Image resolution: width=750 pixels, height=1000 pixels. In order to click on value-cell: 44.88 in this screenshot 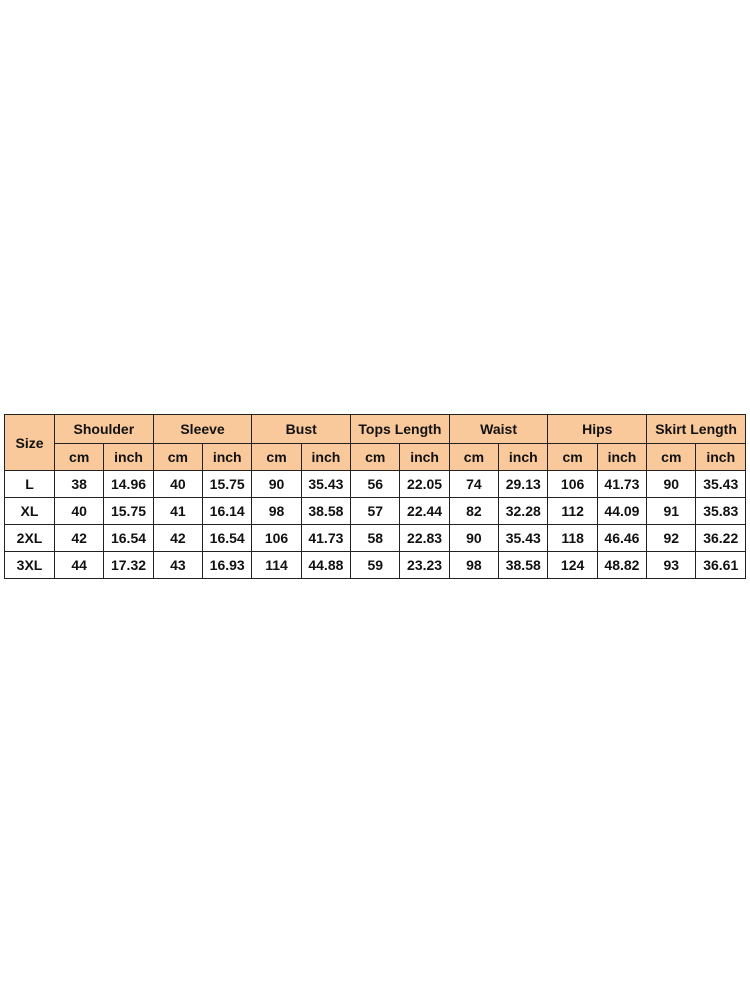, I will do `click(326, 565)`.